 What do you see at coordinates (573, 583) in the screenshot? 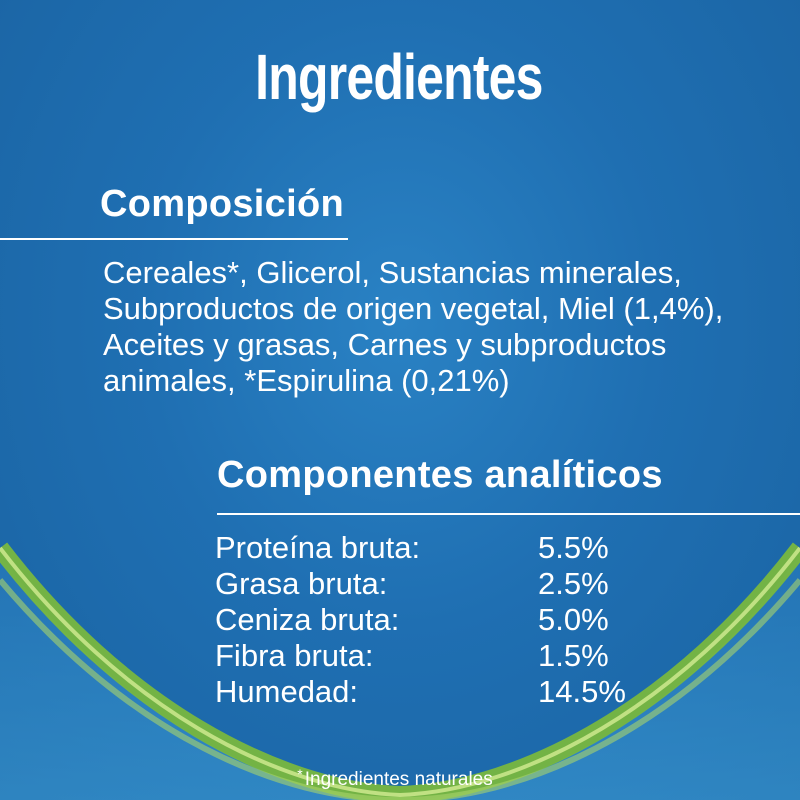
I see `analytical-value: 2.5%` at bounding box center [573, 583].